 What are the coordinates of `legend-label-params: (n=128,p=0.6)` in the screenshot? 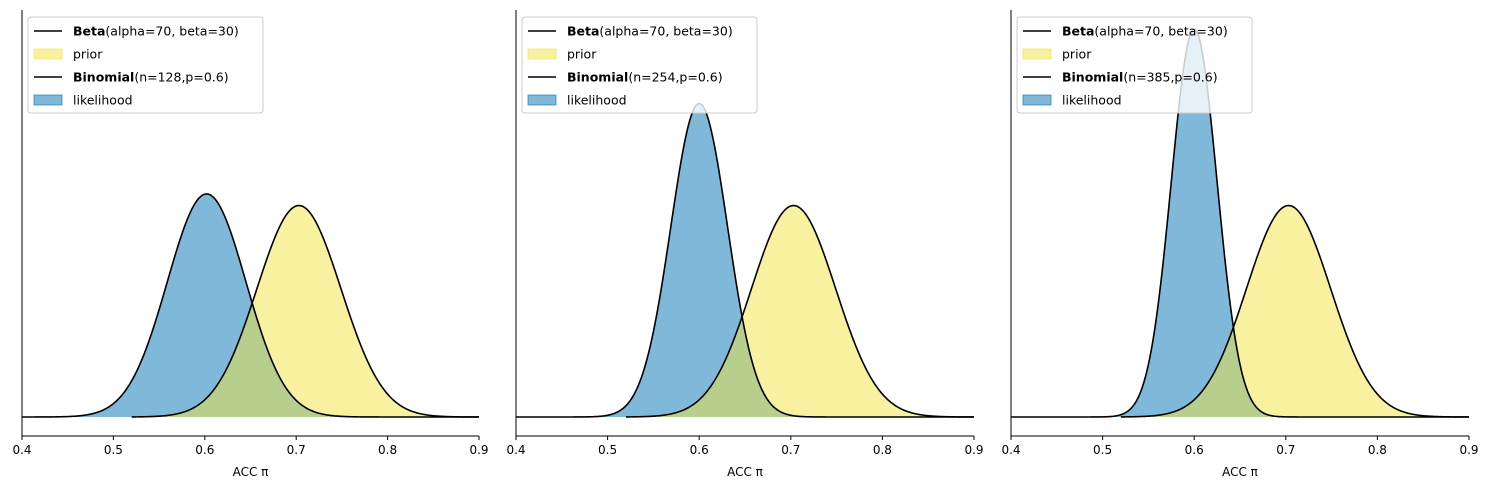 It's located at (181, 77).